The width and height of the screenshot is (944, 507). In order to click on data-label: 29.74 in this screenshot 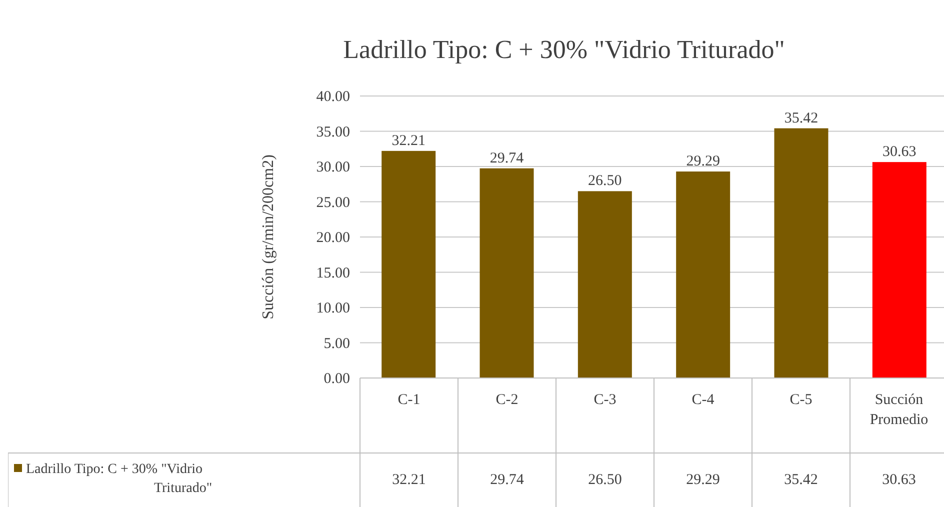, I will do `click(507, 480)`.